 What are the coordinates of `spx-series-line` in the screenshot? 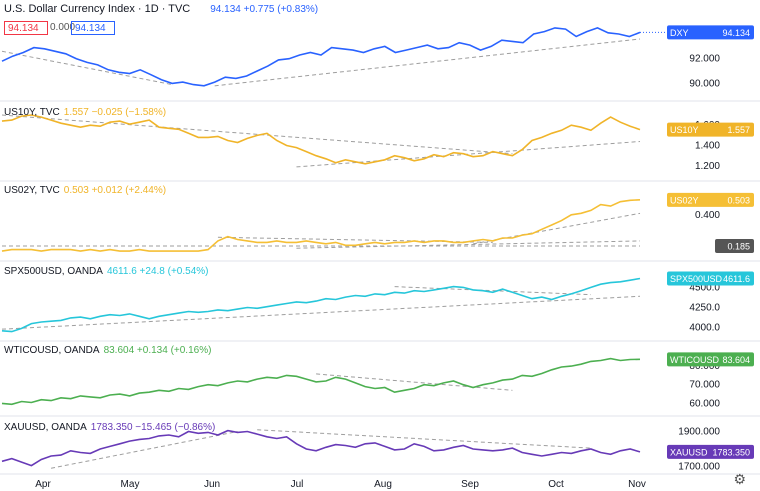 It's located at (321, 305).